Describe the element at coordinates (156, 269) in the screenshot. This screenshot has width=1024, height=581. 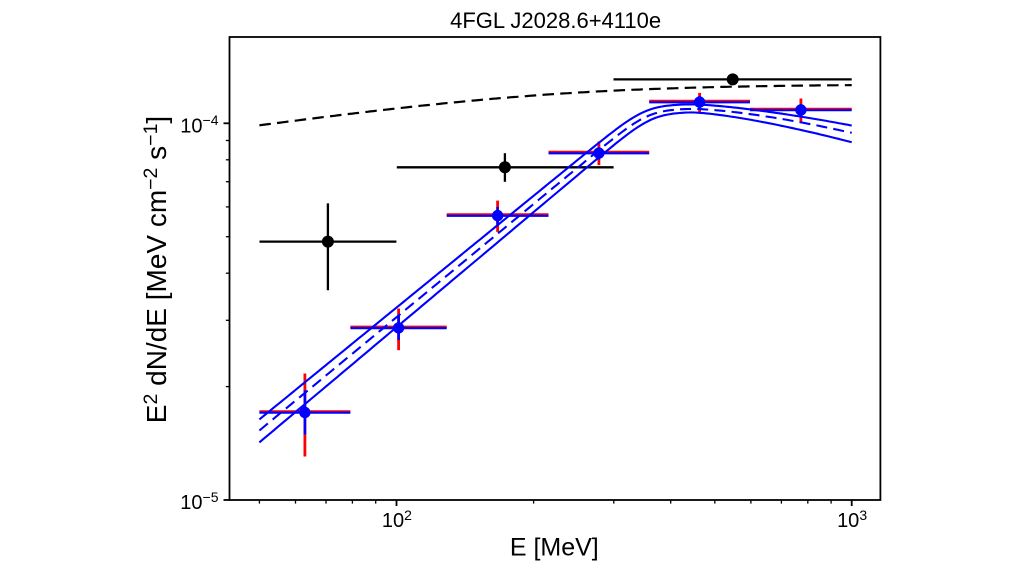
I see `svg-text: E2 dN/dE [MeV cm−2 s−1]` at that location.